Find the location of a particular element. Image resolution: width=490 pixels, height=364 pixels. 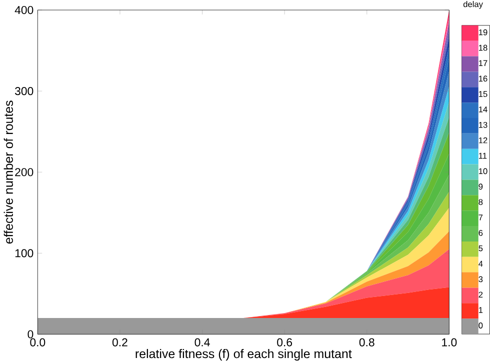

legend-label: 4 is located at coordinates (480, 263).